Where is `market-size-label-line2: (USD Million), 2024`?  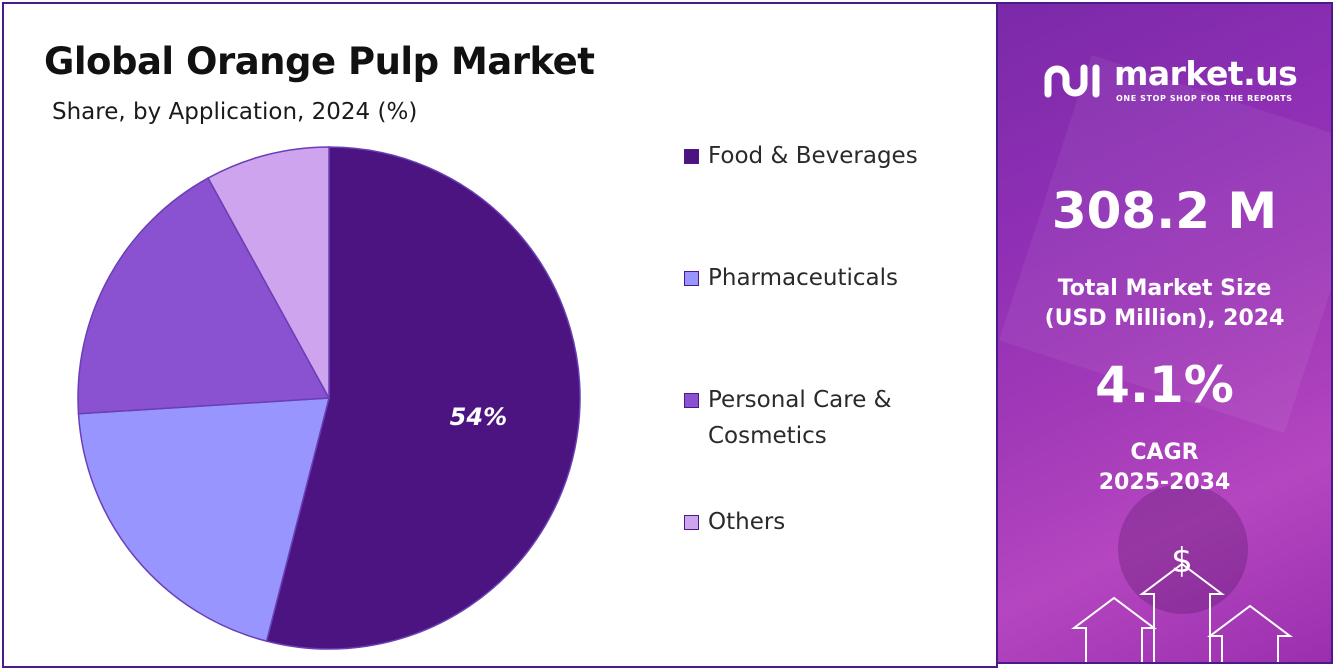 market-size-label-line2: (USD Million), 2024 is located at coordinates (1164, 318).